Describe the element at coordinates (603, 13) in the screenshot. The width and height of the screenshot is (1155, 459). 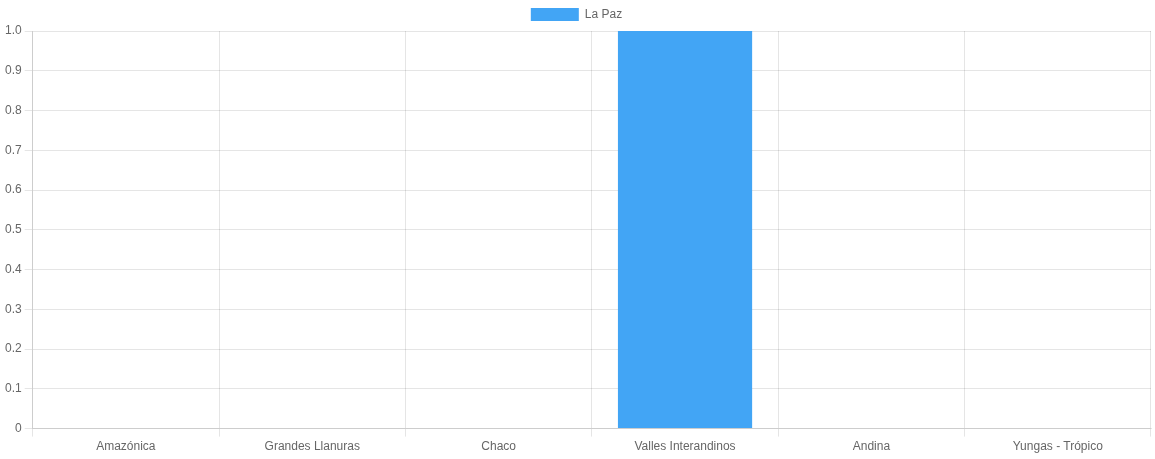
I see `legend-label: La Paz` at that location.